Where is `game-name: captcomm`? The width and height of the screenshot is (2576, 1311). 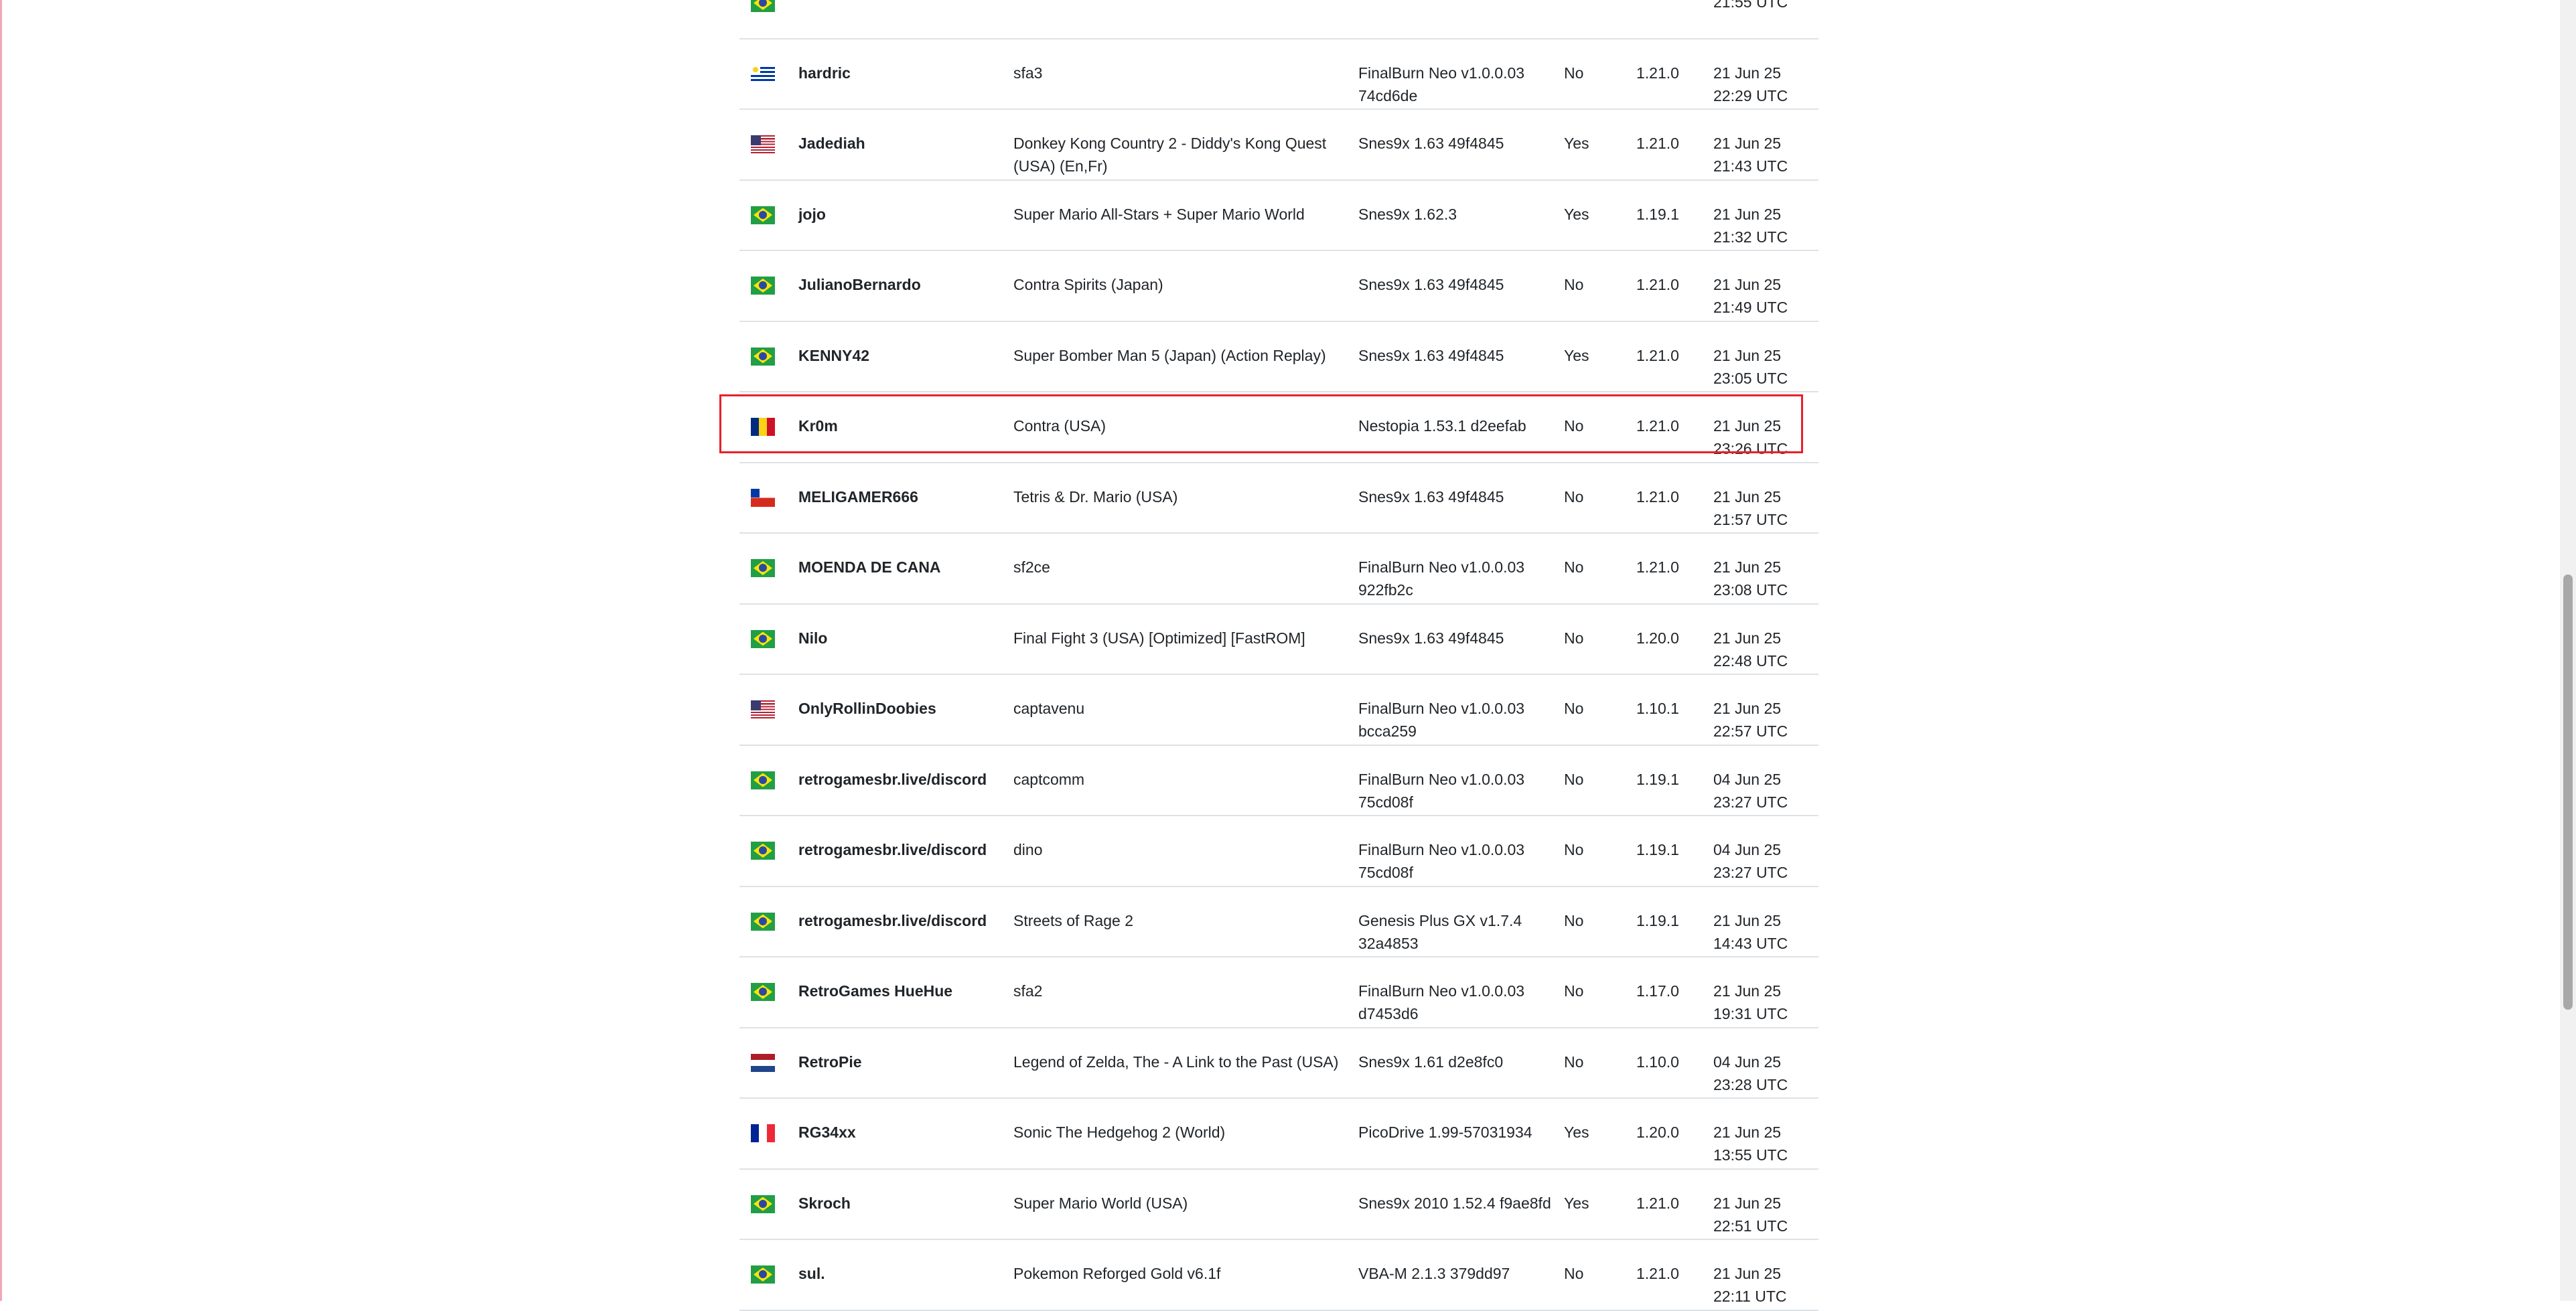
game-name: captcomm is located at coordinates (1049, 779).